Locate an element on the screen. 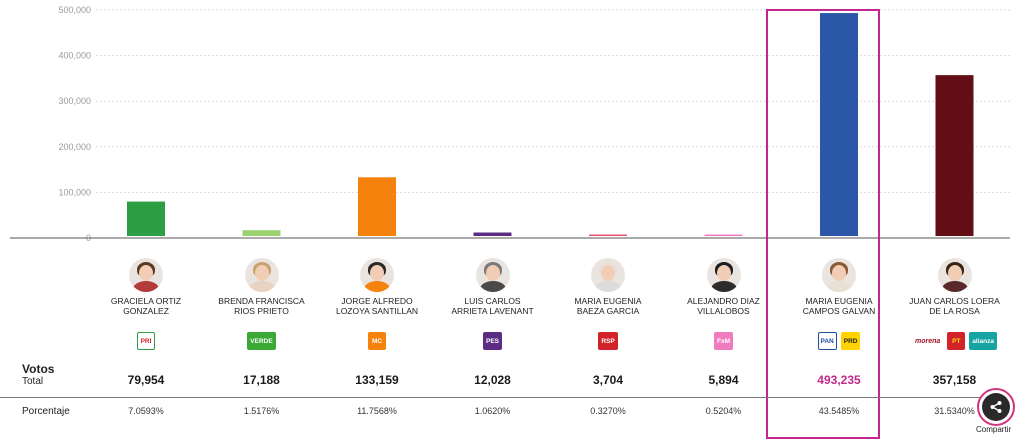  candidate-name-line2: BAEZA GARCIA is located at coordinates (608, 311).